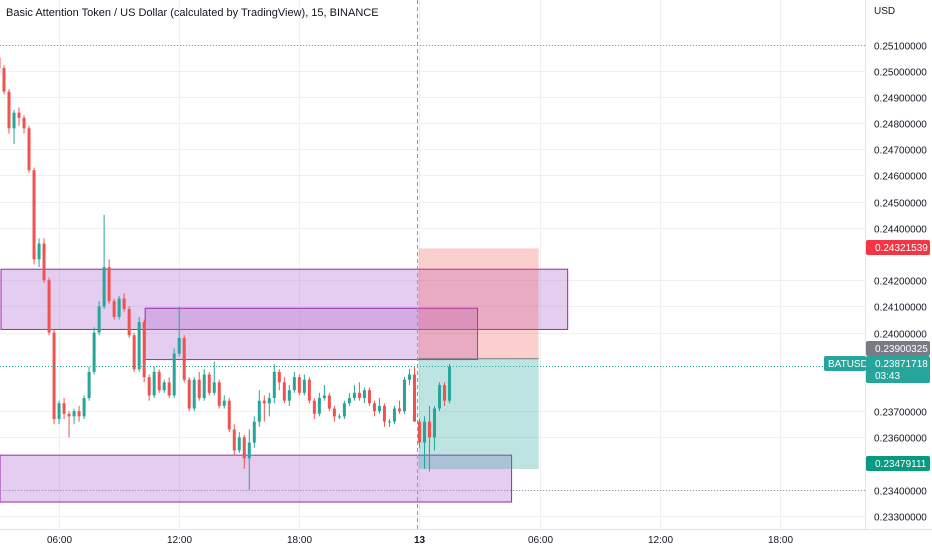 Image resolution: width=932 pixels, height=550 pixels. I want to click on price-tick-label: 0.24900000, so click(900, 99).